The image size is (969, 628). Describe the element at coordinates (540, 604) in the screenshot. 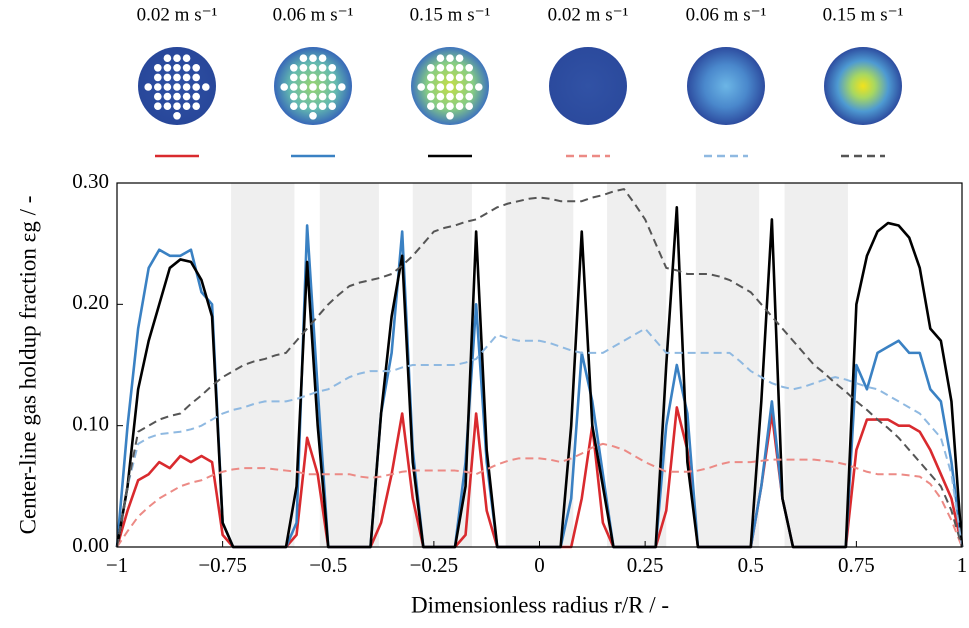

I see `x-axis-label: Dimensionless radius r/R / -` at that location.